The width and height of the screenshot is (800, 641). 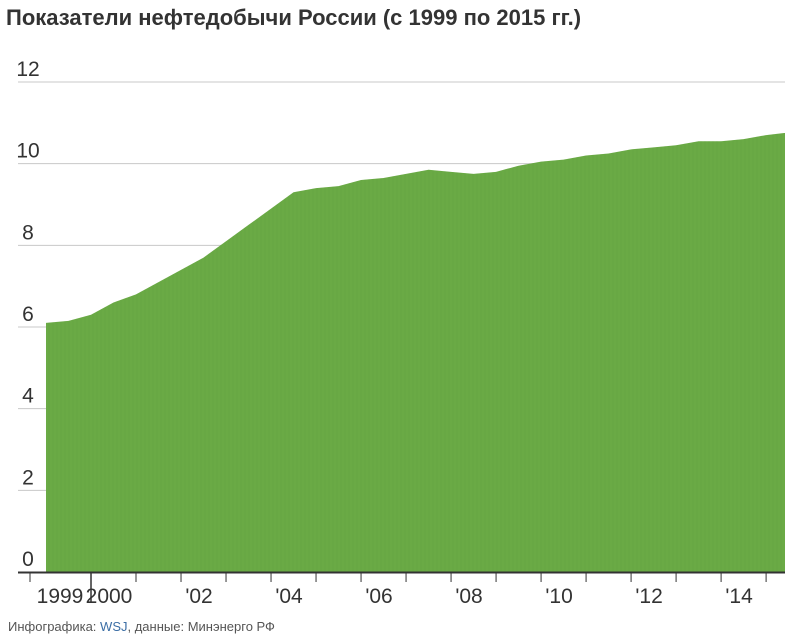 What do you see at coordinates (60, 596) in the screenshot?
I see `x-tick-label: 1999` at bounding box center [60, 596].